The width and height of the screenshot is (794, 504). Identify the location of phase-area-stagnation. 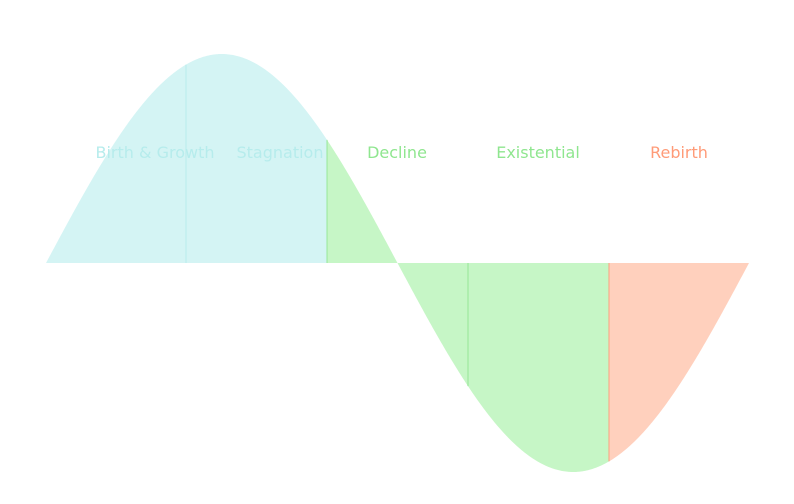
(256, 158).